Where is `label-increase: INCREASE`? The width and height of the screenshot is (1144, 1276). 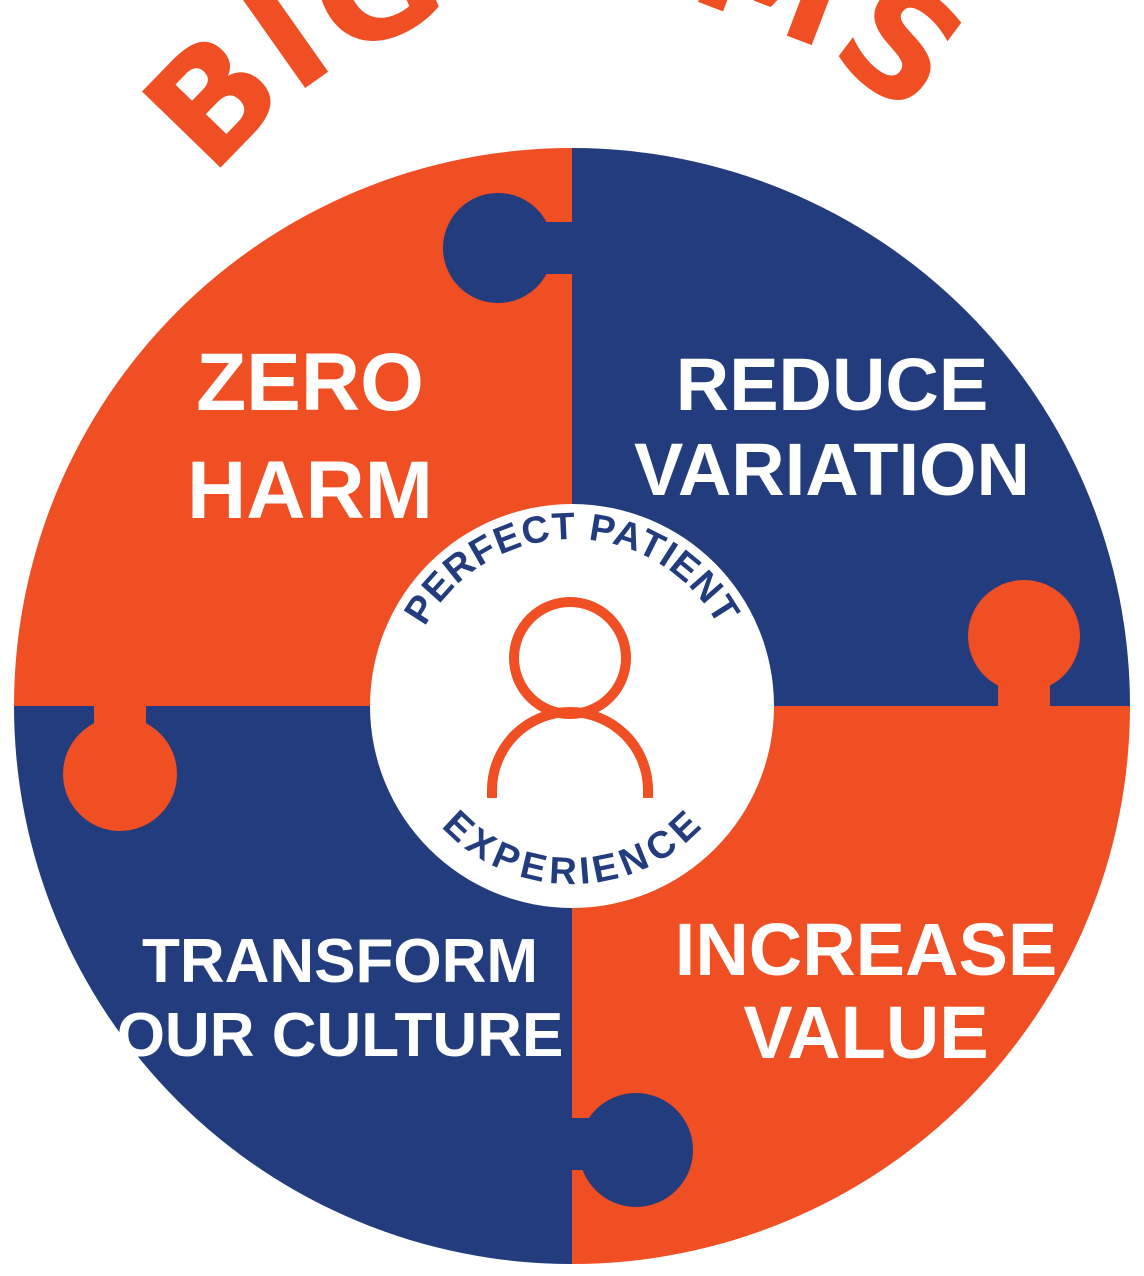 label-increase: INCREASE is located at coordinates (866, 949).